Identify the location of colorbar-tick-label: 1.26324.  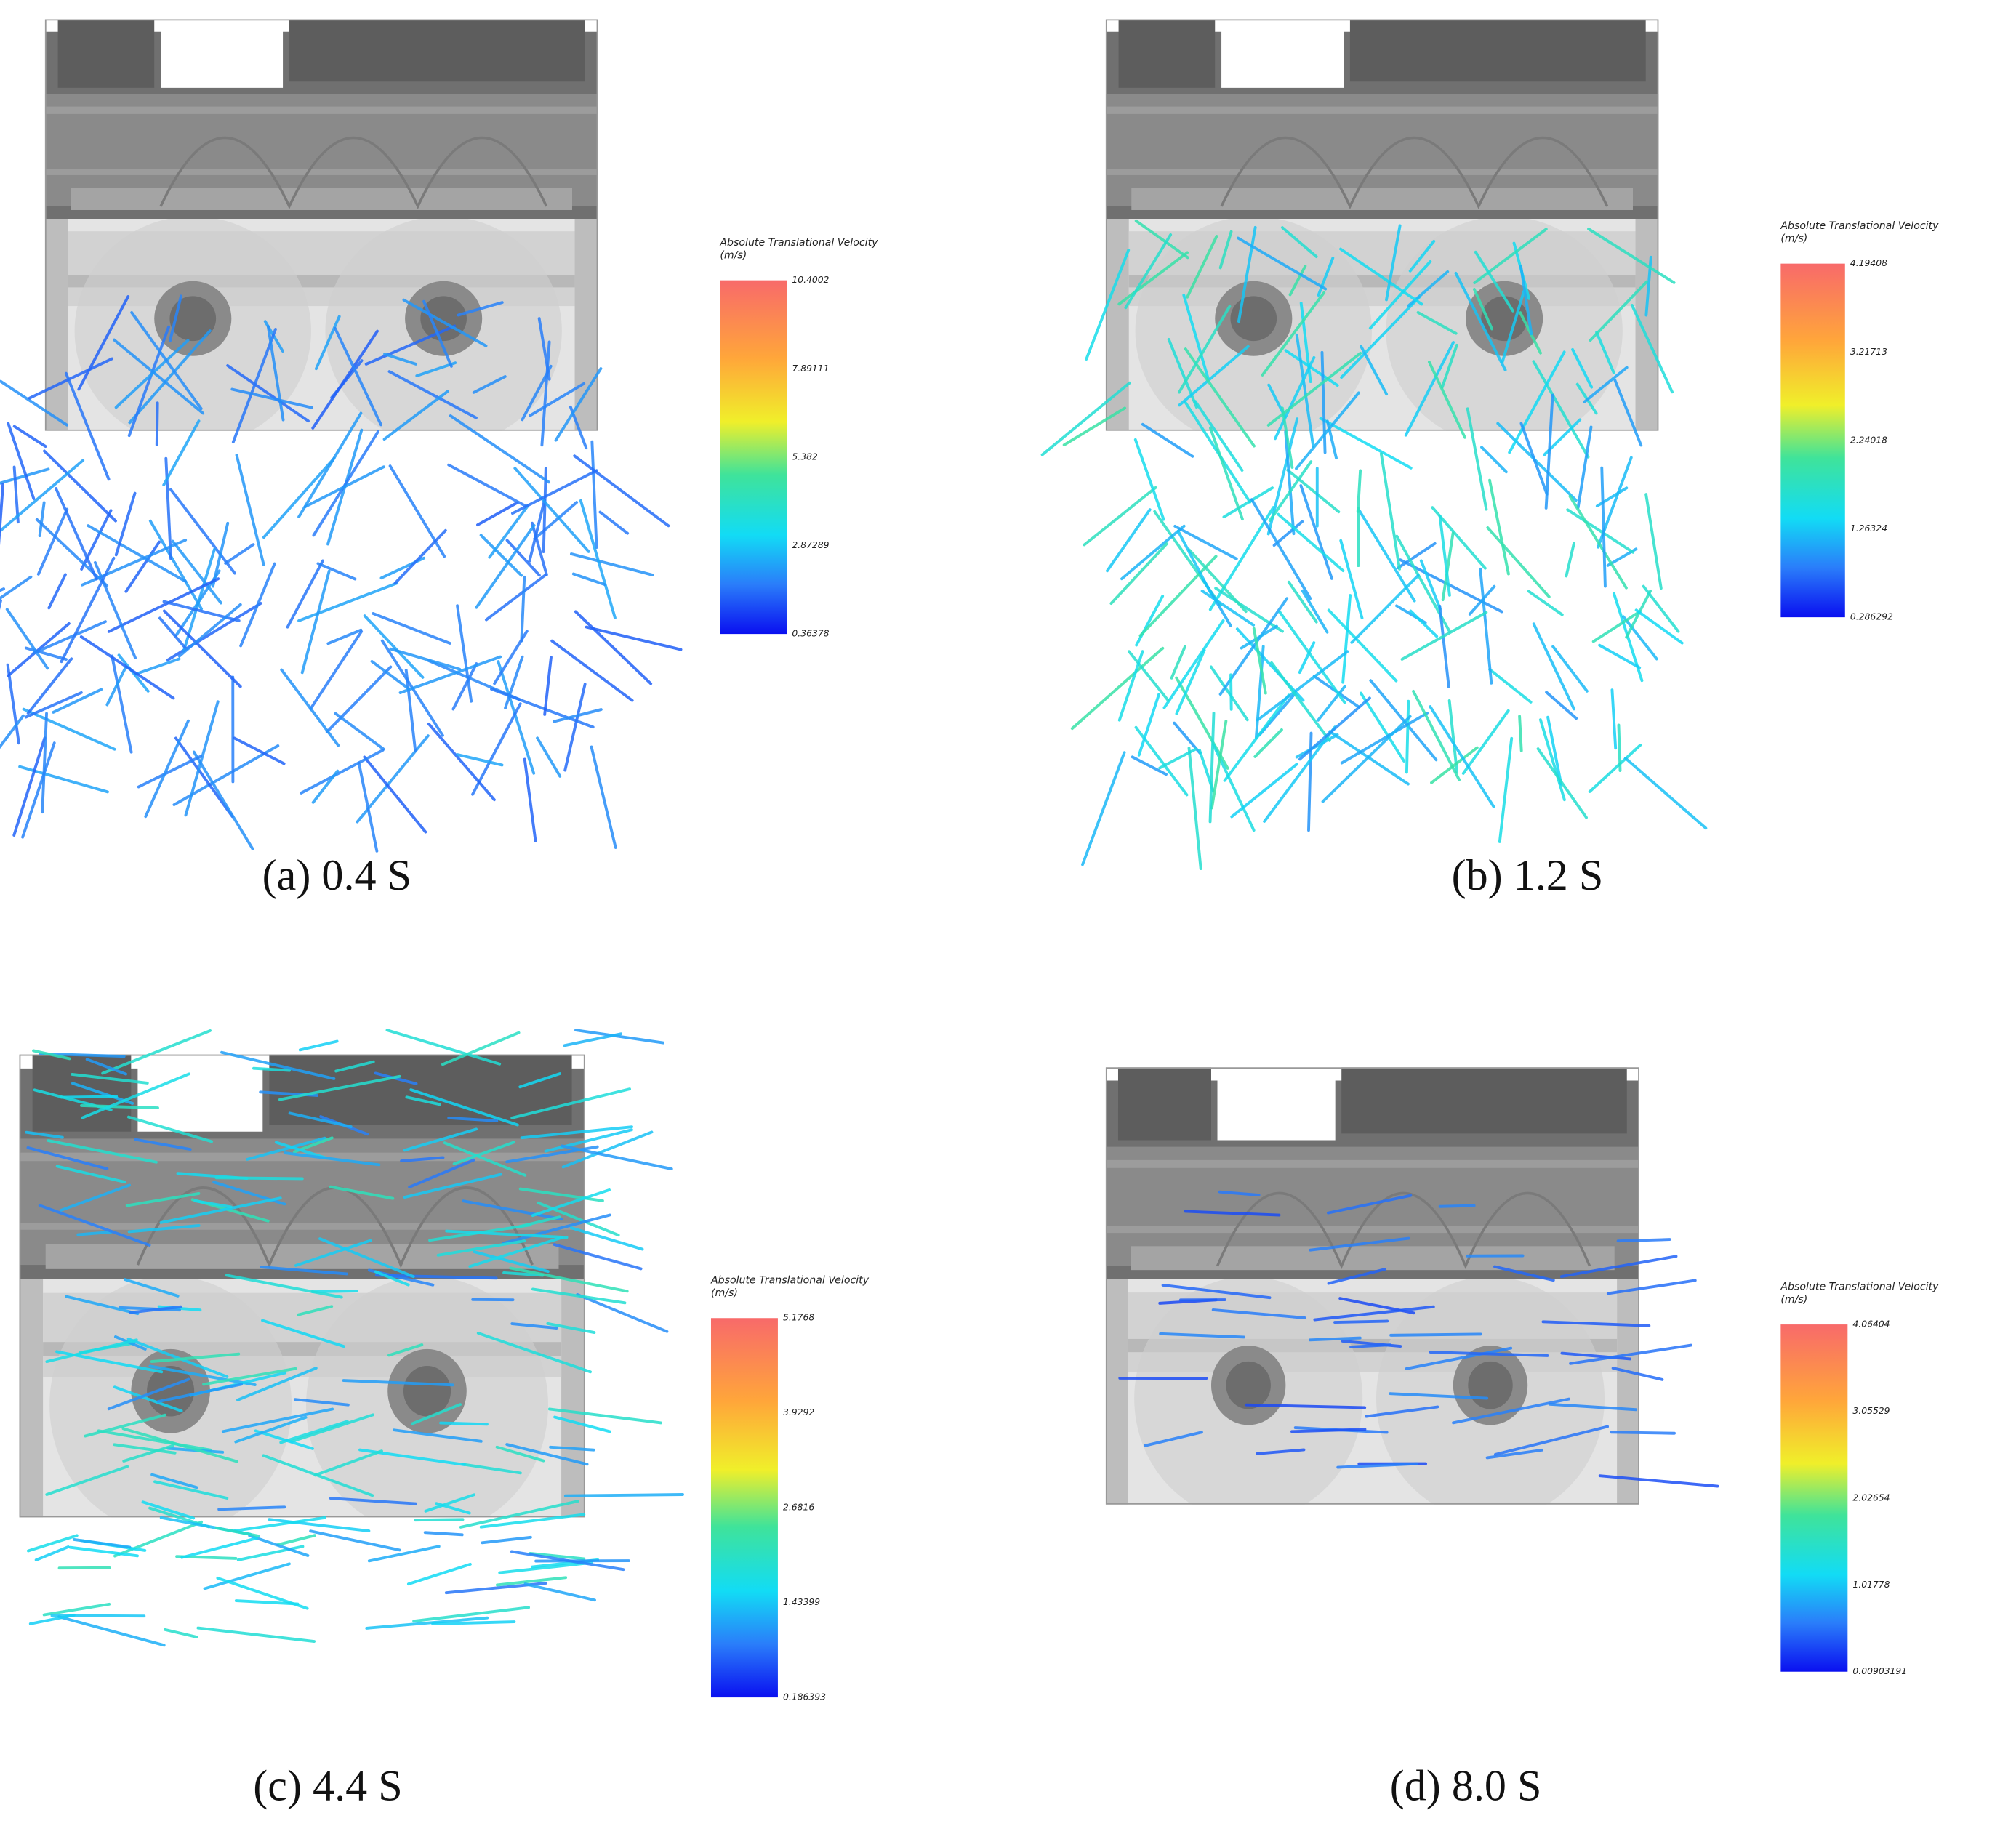
(1869, 528).